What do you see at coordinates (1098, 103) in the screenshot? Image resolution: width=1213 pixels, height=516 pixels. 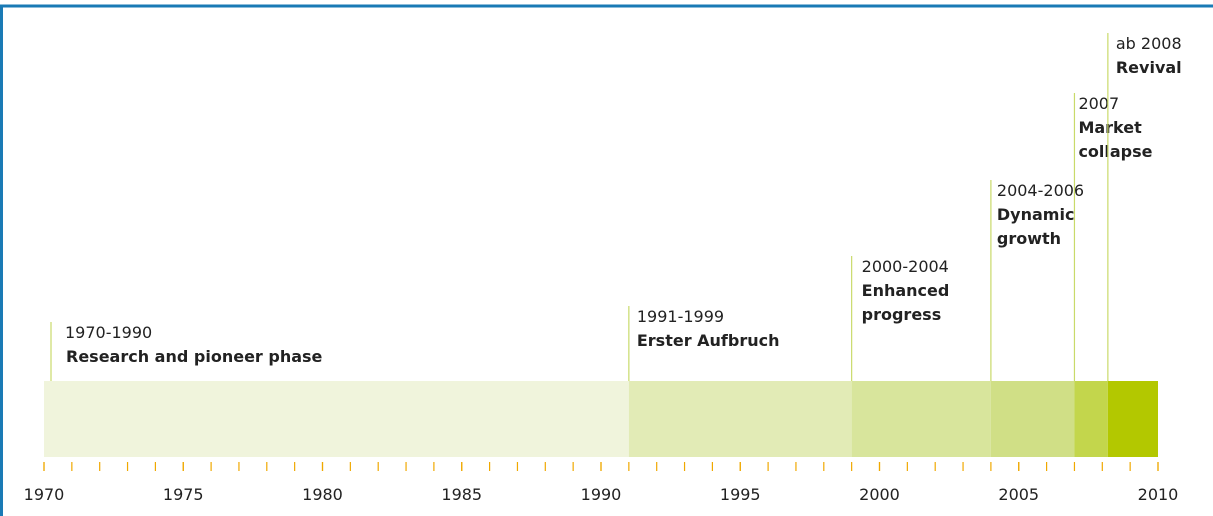 I see `phase-period: 2007` at bounding box center [1098, 103].